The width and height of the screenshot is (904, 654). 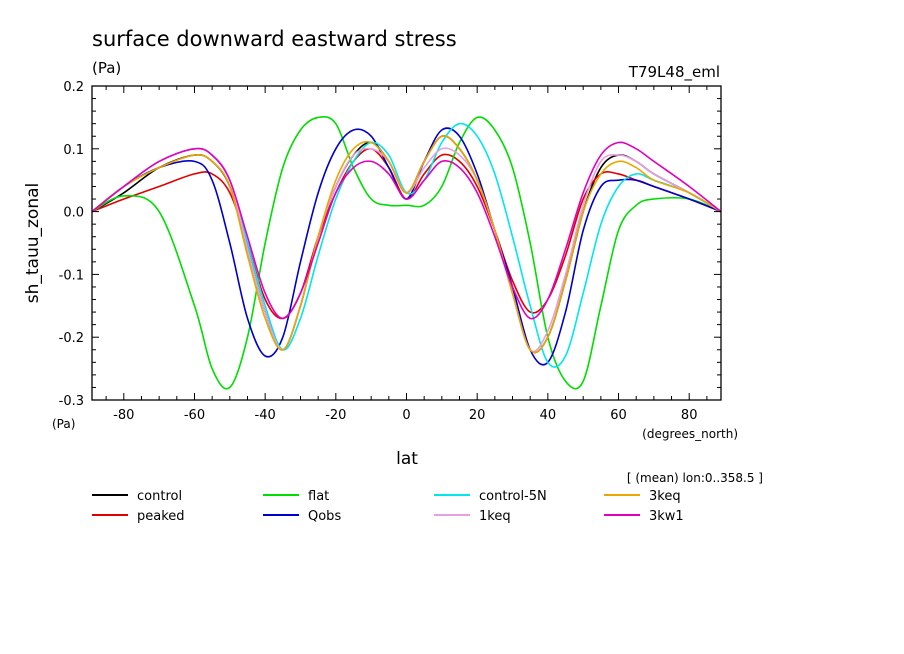 I want to click on y-tick-label: -0.2, so click(x=71, y=338).